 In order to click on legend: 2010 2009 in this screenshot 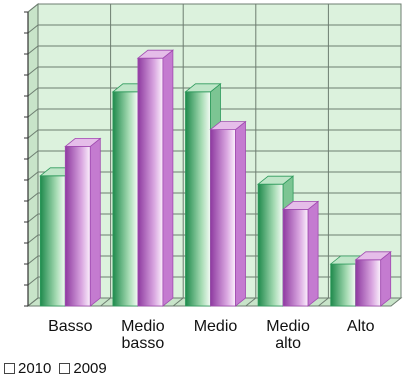, I will do `click(59, 368)`.